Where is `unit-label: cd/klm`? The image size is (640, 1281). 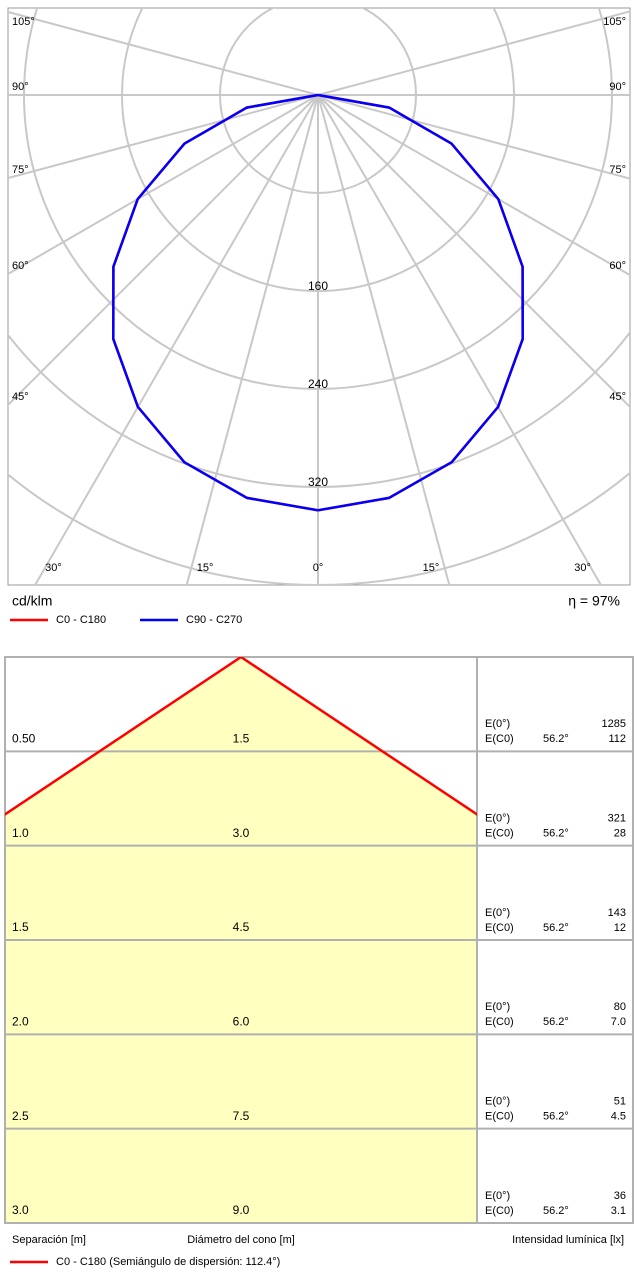 unit-label: cd/klm is located at coordinates (32, 601).